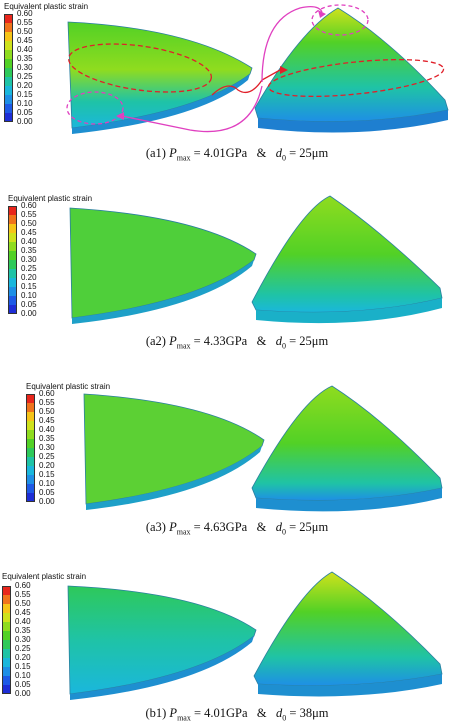 Image resolution: width=474 pixels, height=724 pixels. I want to click on specimen-a1, so click(257, 69).